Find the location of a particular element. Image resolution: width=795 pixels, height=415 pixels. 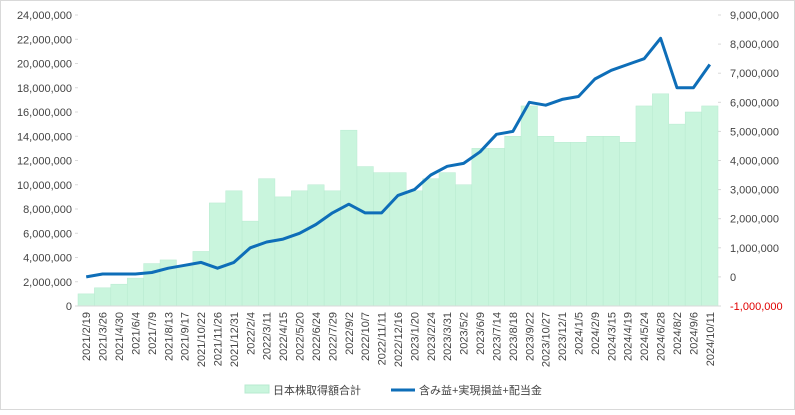

x-tick-label: 2023/5/2 is located at coordinates (465, 333).